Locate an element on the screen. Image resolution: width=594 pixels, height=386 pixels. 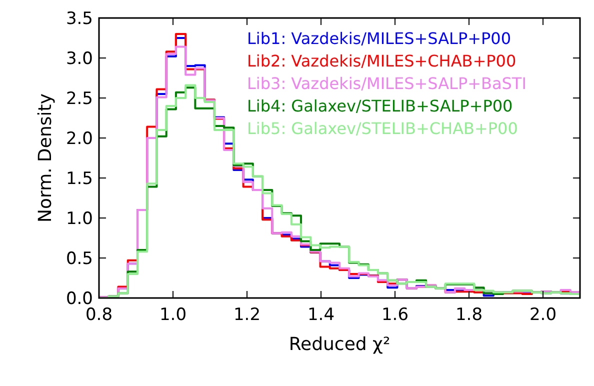
text: Lib1: Vazdekis/MILES+SALP+P00 is located at coordinates (379, 38).